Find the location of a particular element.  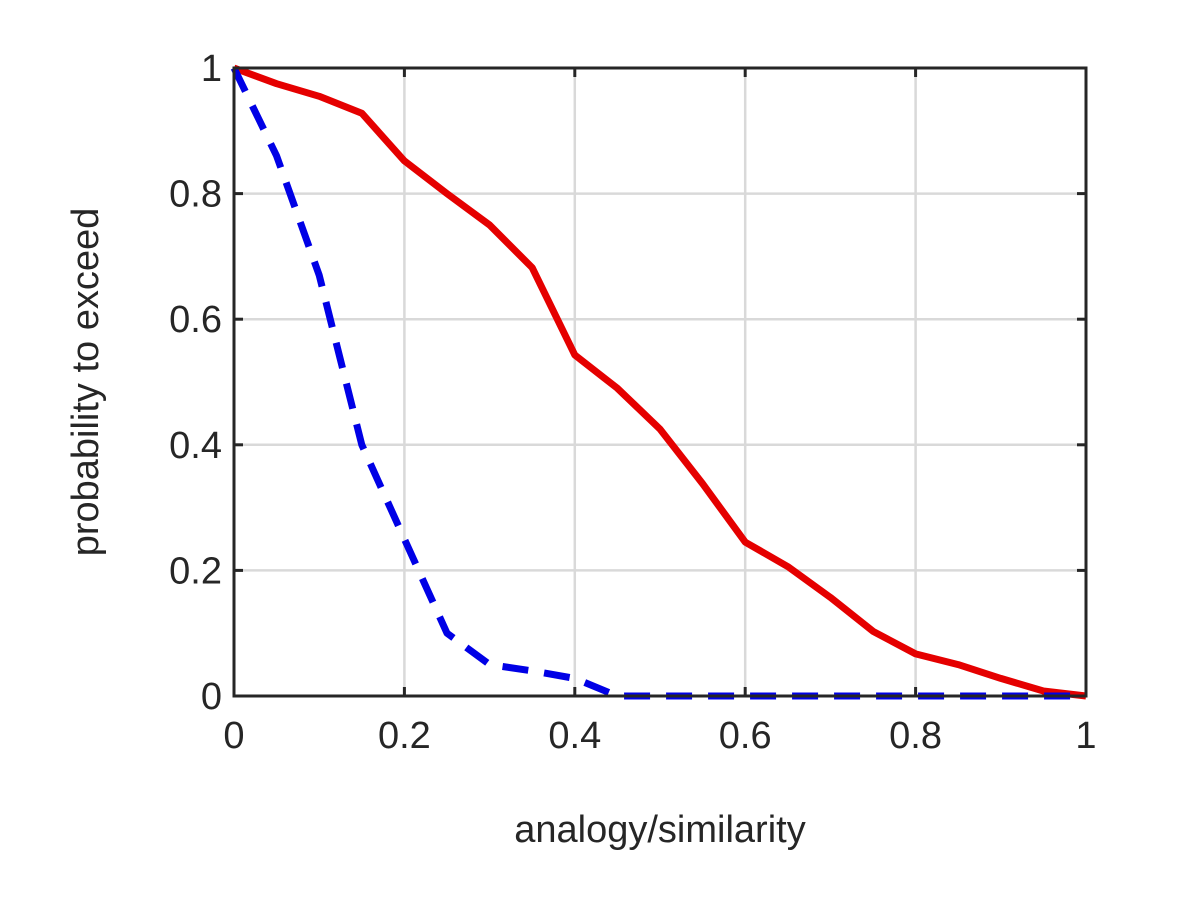

x-tick-label: 0.8 is located at coordinates (915, 736).